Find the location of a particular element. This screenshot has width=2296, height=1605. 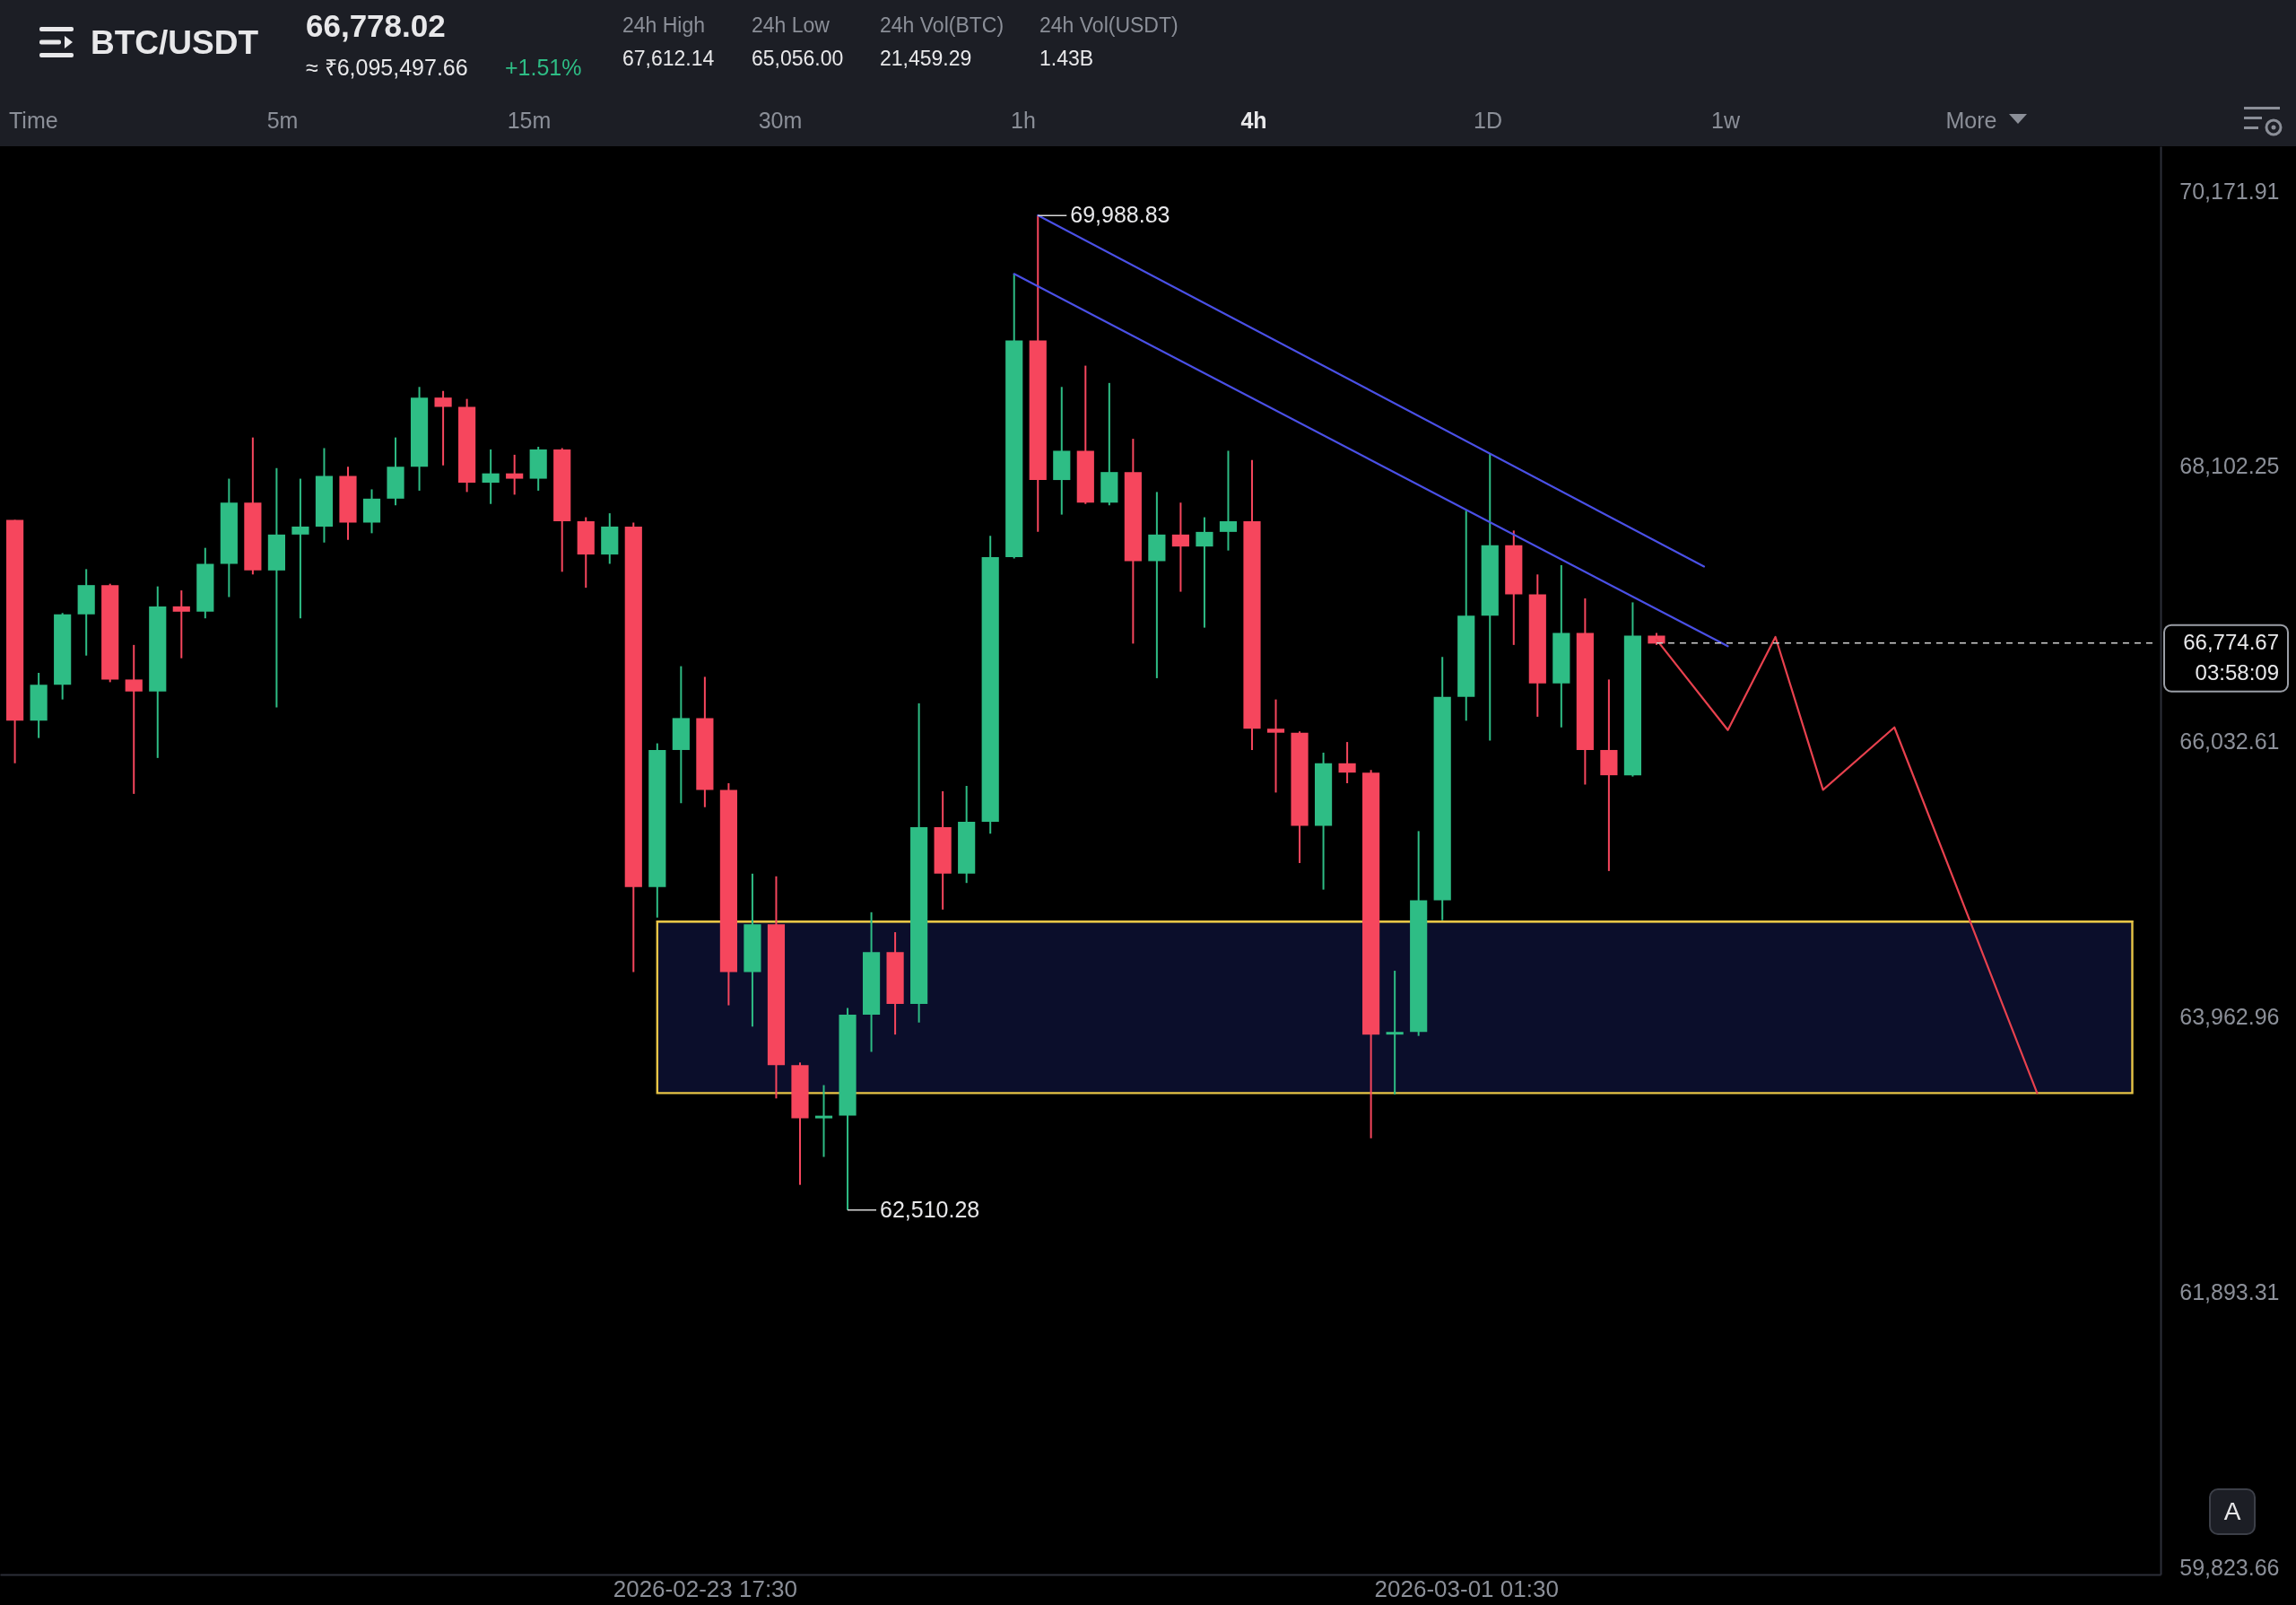

y-tick-label: 66,032.61 is located at coordinates (2229, 741).